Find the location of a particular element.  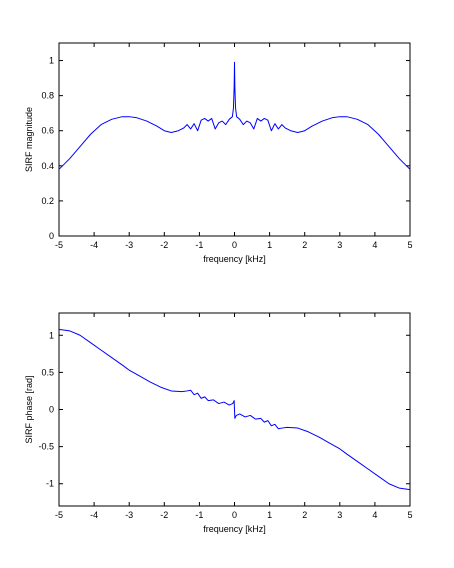

y-tick-label: 0.8 is located at coordinates (47, 96).